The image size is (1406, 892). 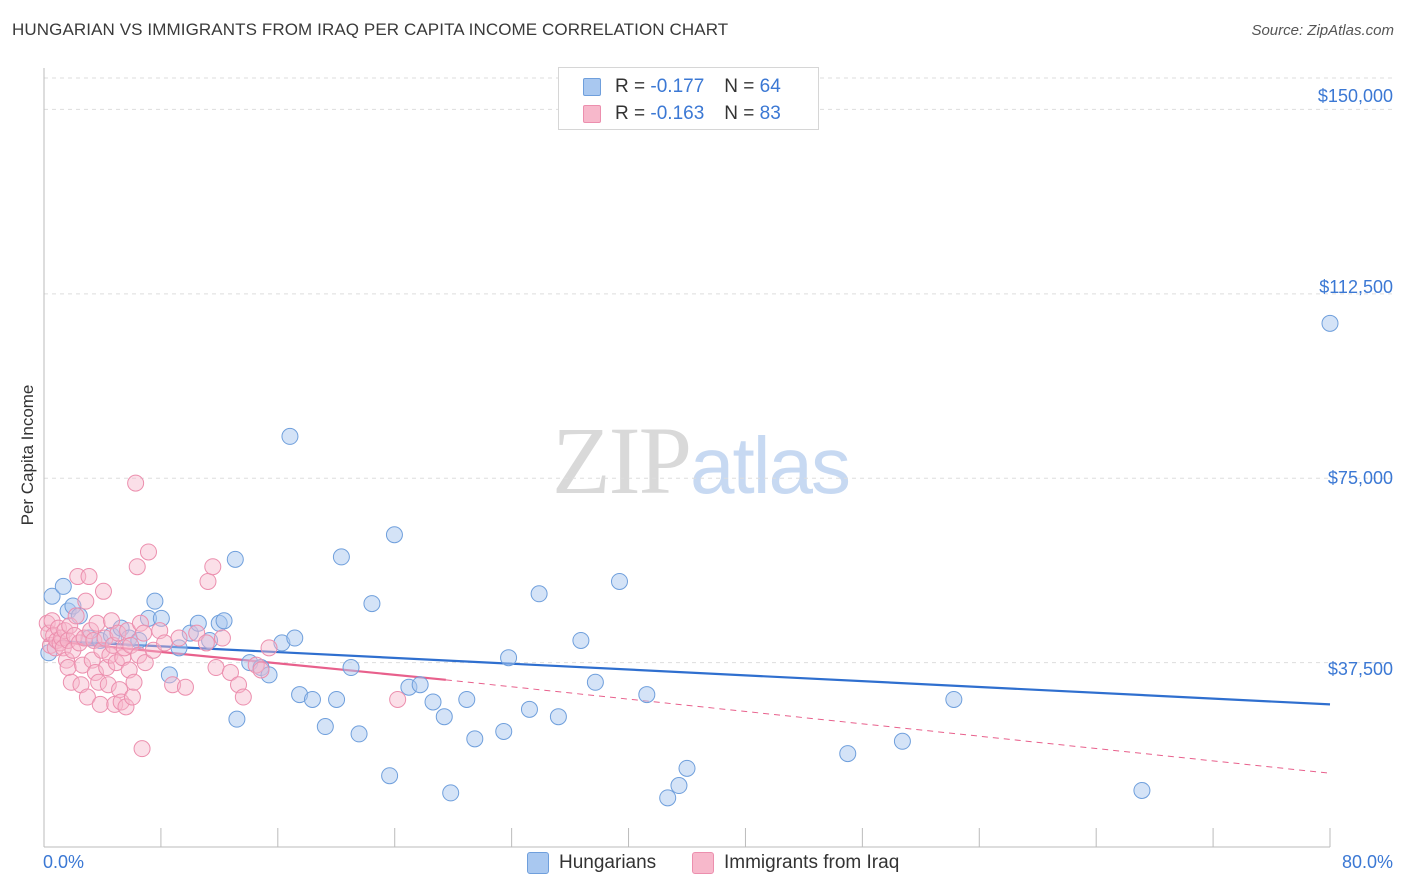 I want to click on legend-r-value: -0.163, so click(x=677, y=113).